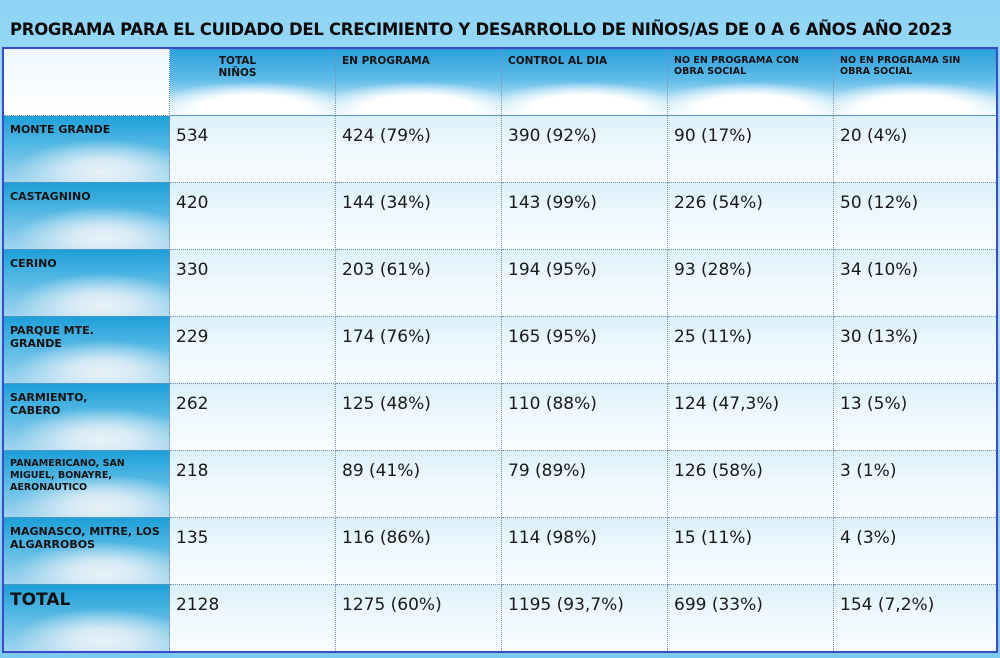 The height and width of the screenshot is (658, 1000). I want to click on row-label: PARQUE MTE. GRANDE, so click(52, 337).